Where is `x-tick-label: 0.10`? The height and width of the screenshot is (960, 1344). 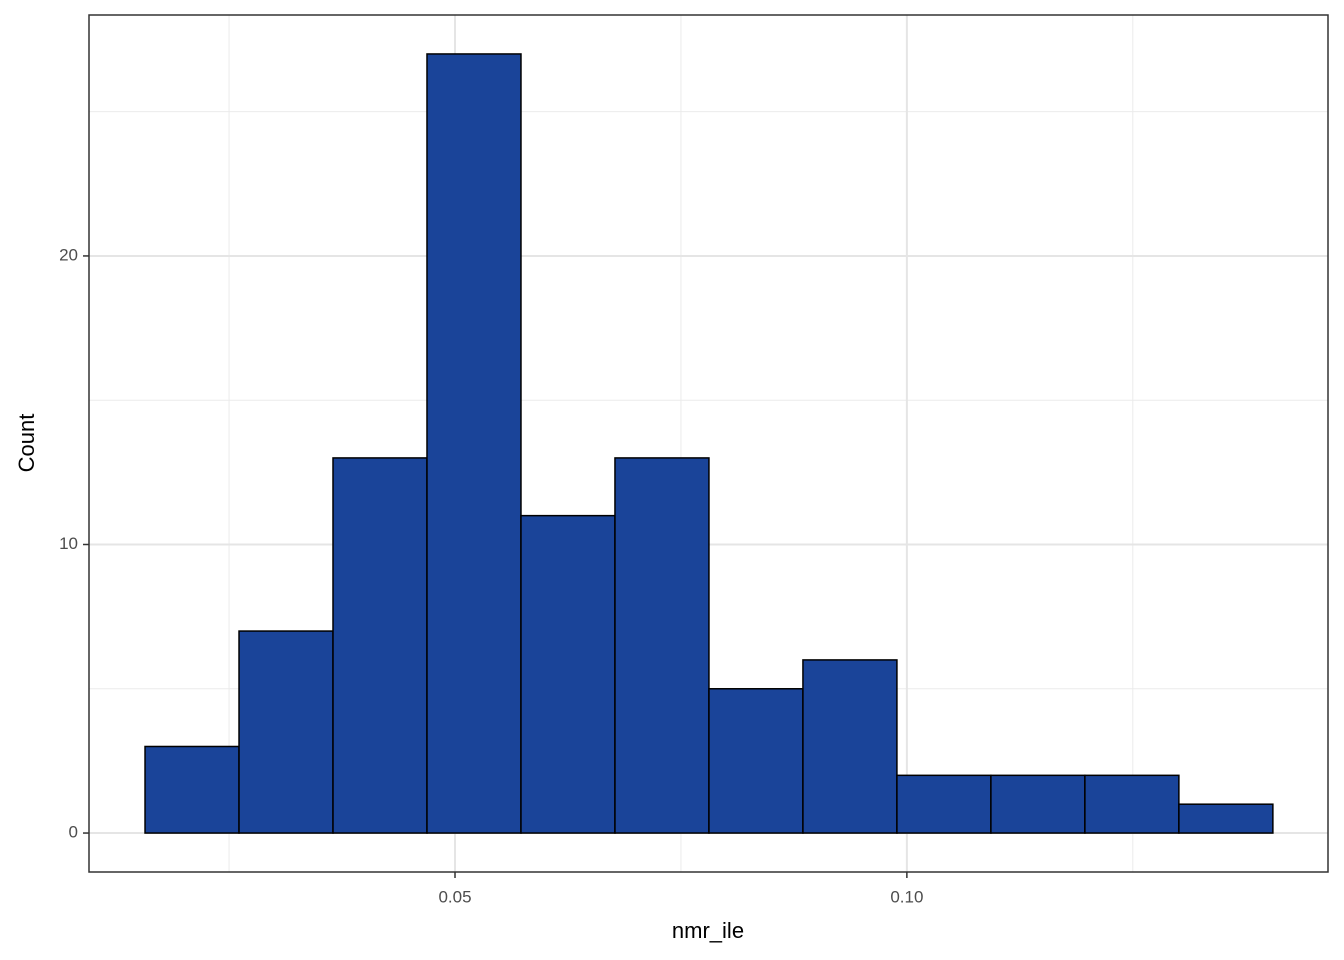 x-tick-label: 0.10 is located at coordinates (906, 896).